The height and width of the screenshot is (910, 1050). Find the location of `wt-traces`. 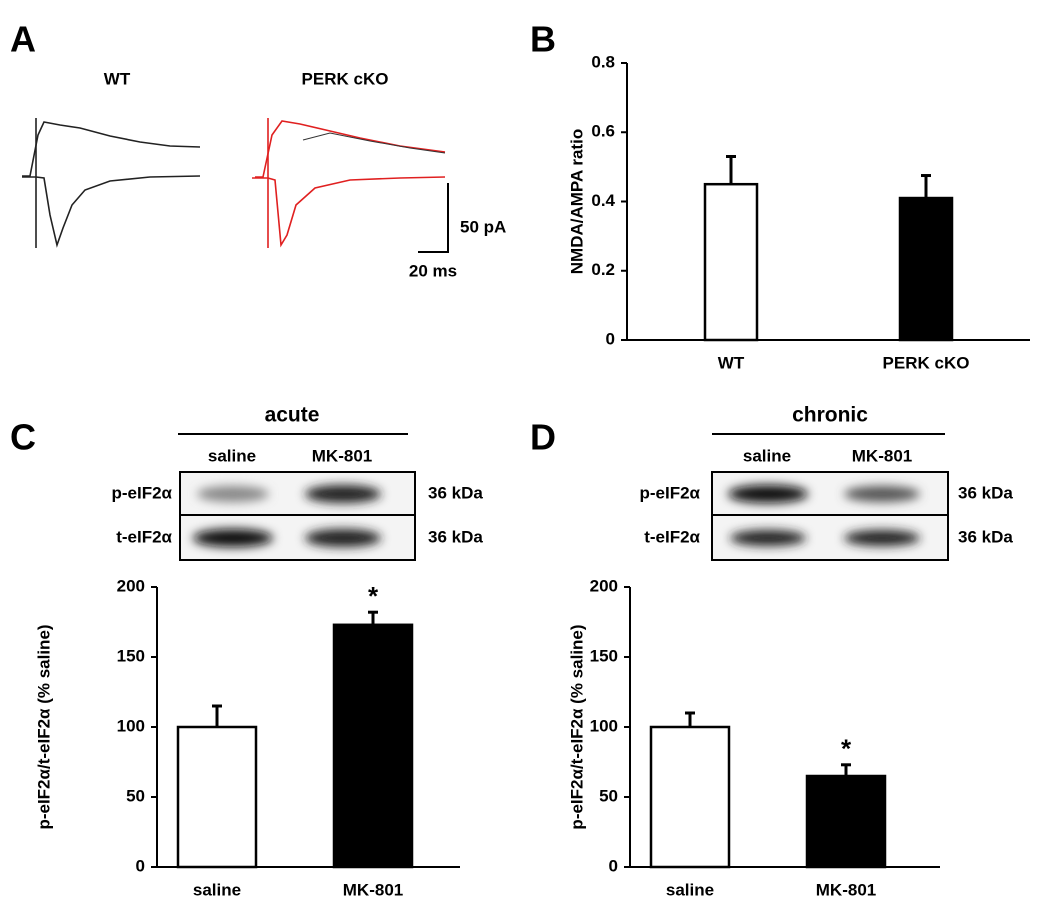

wt-traces is located at coordinates (111, 183).